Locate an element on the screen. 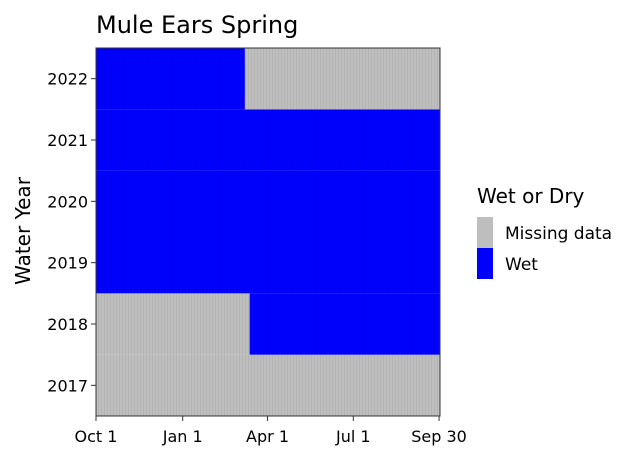 The width and height of the screenshot is (640, 466). y-tick-label: 2020 is located at coordinates (67, 201).